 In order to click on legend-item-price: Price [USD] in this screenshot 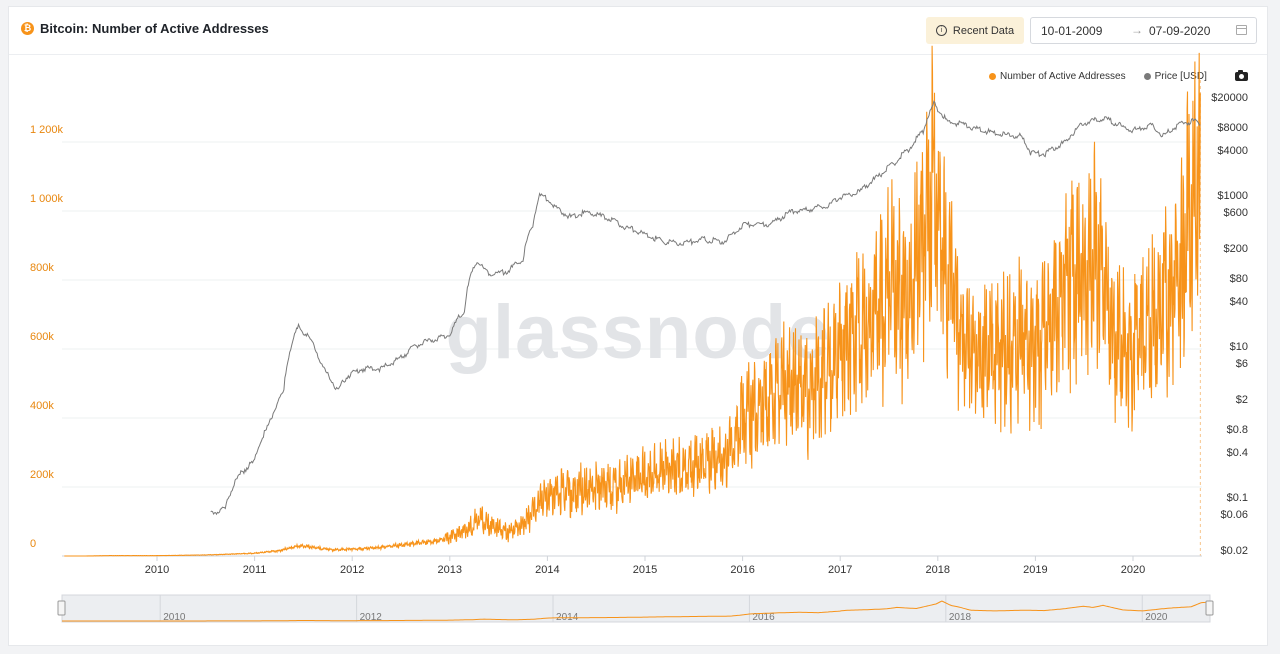, I will do `click(1175, 76)`.